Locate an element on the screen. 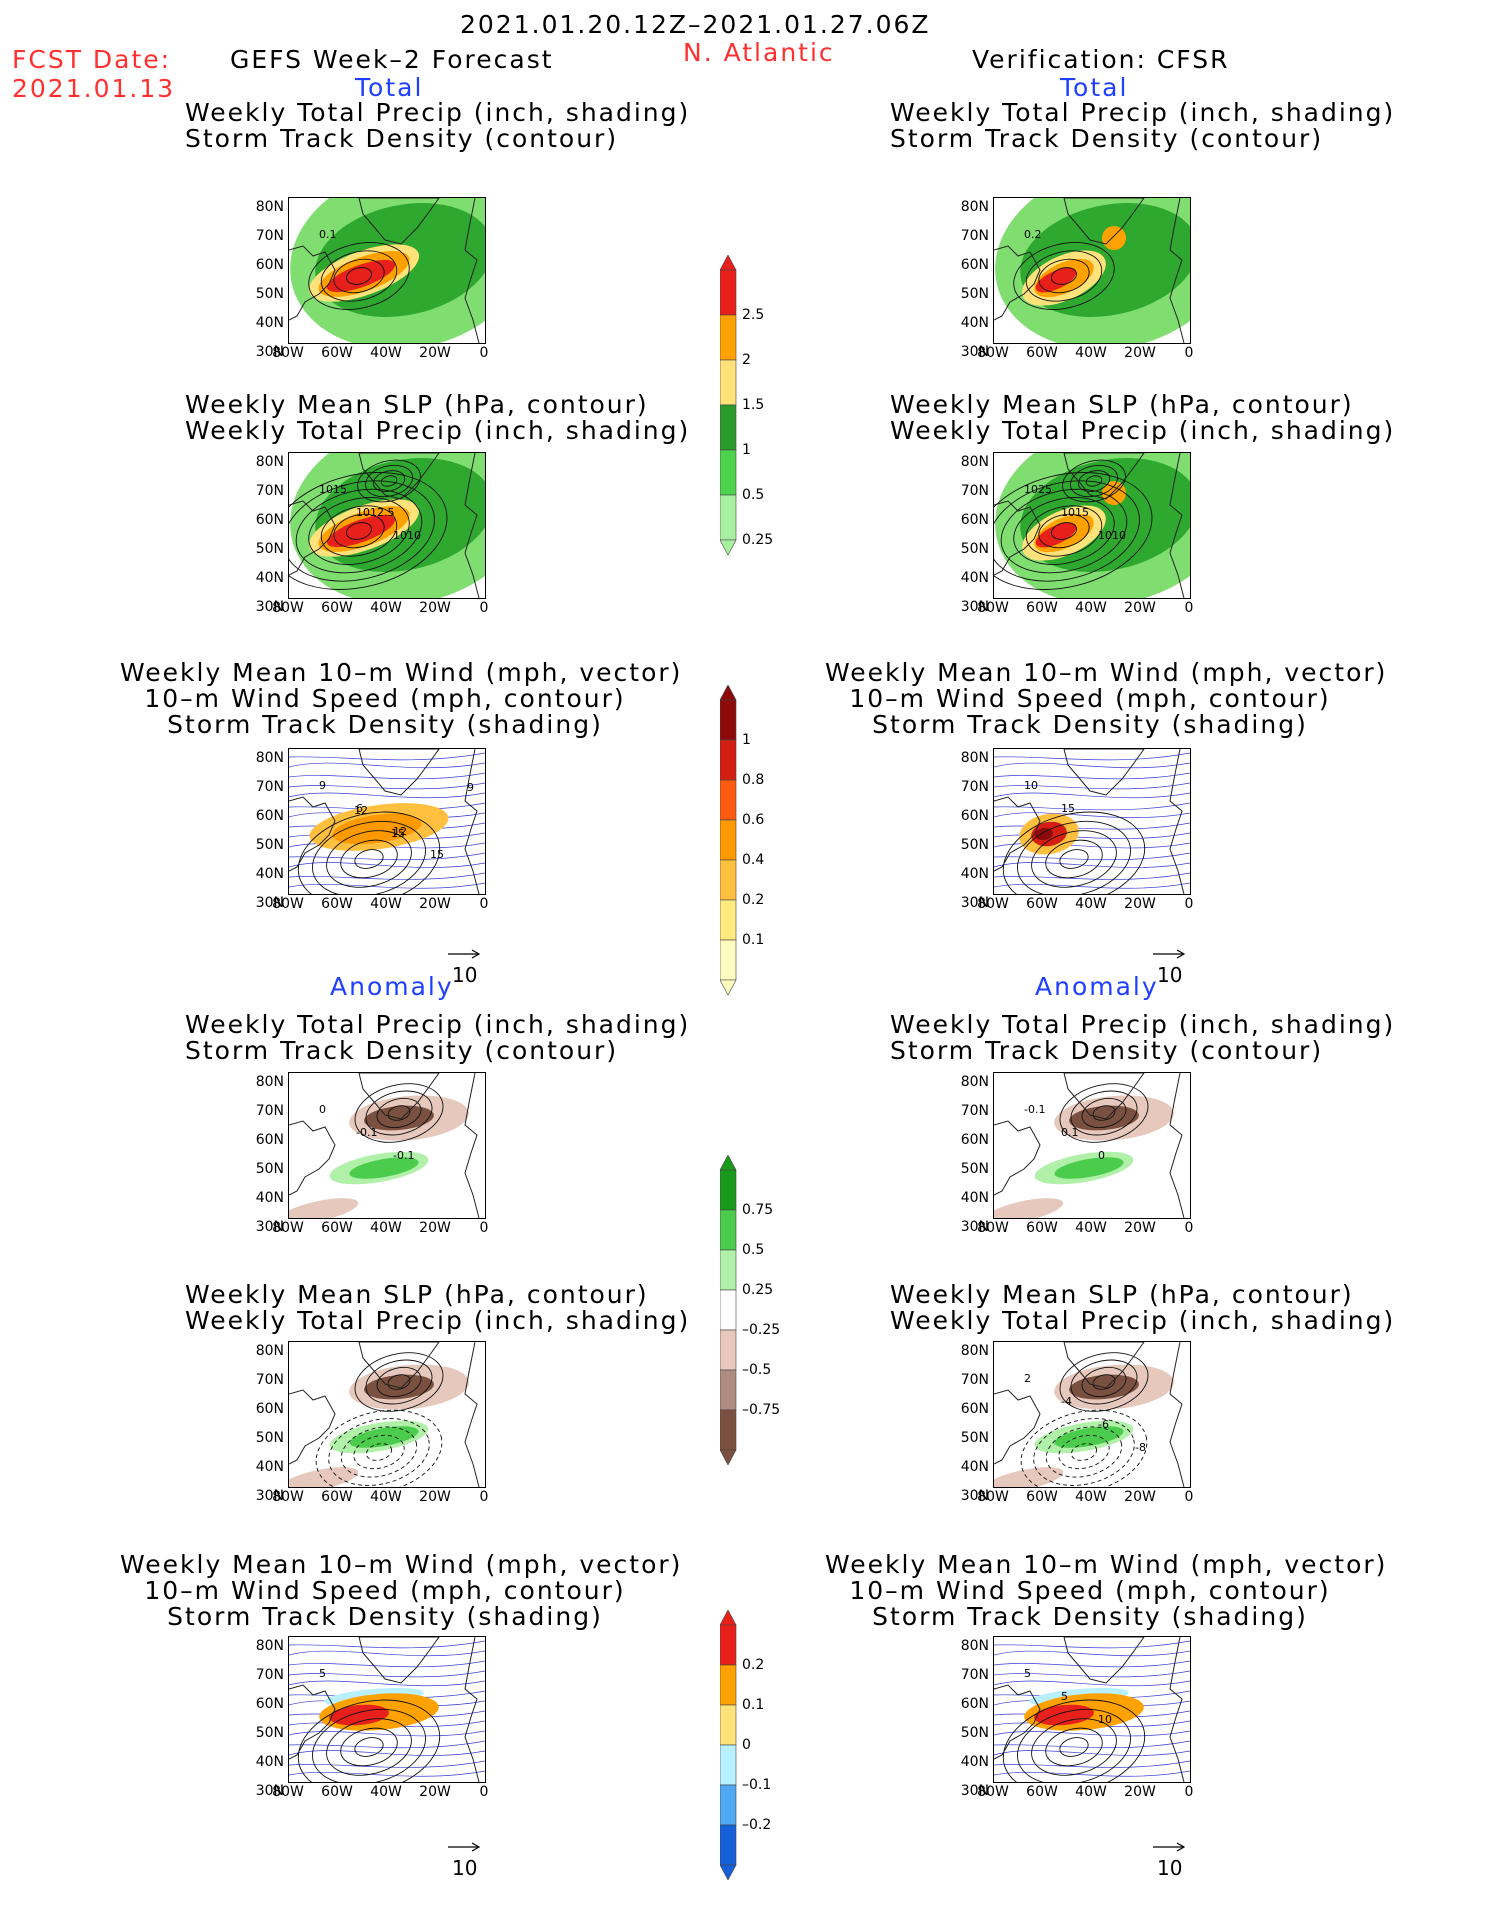 Image resolution: width=1487 pixels, height=1925 pixels. contour-label: 1010 is located at coordinates (407, 535).